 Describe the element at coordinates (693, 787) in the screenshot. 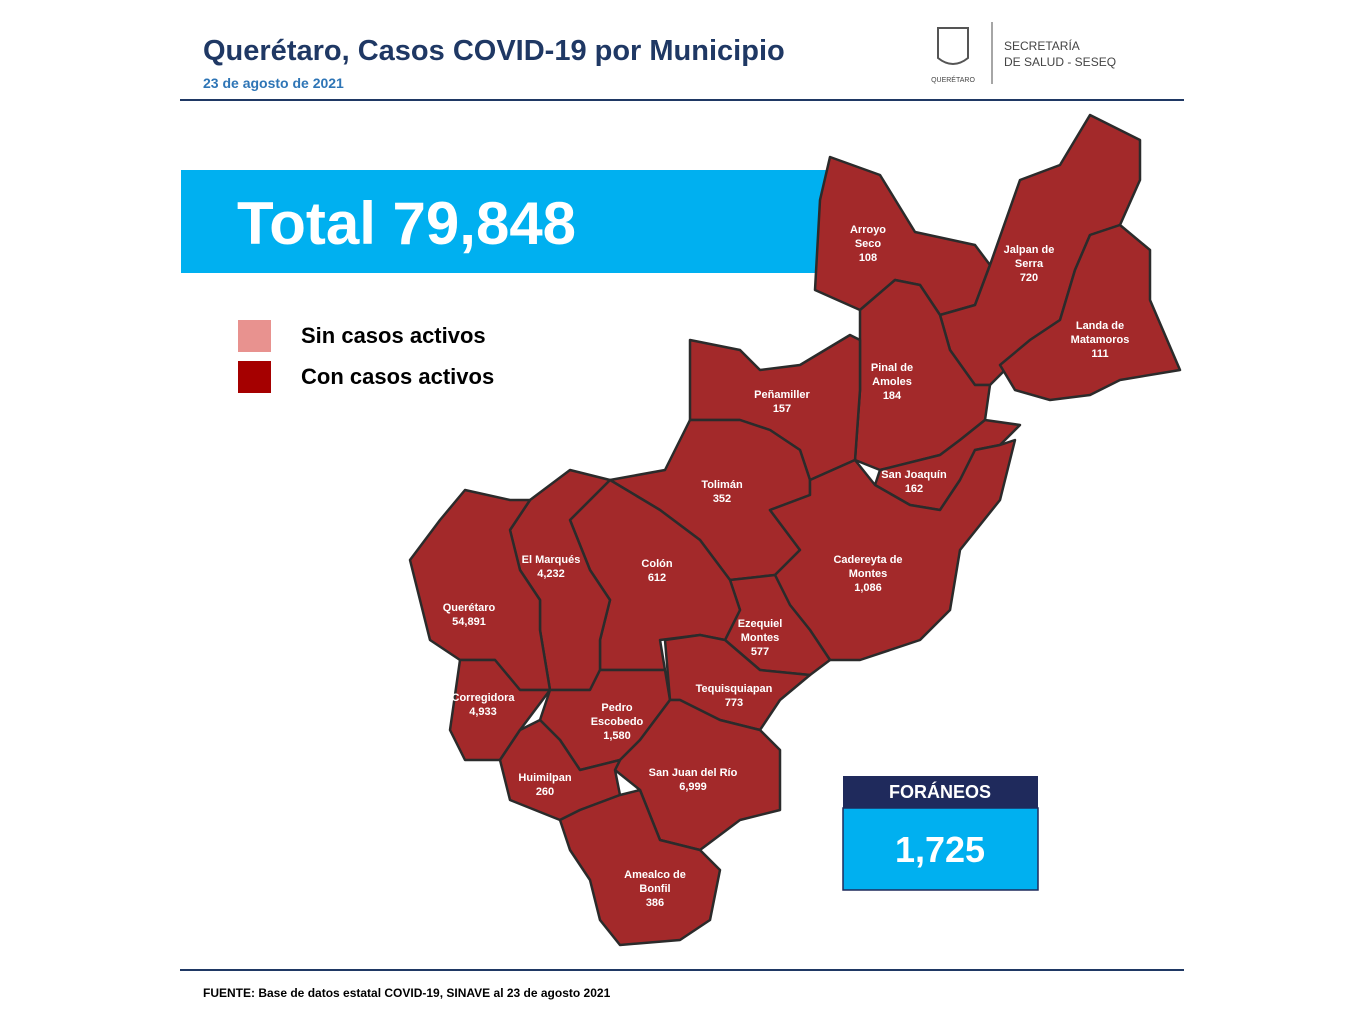

I see `municipality-cases: 6,999` at that location.